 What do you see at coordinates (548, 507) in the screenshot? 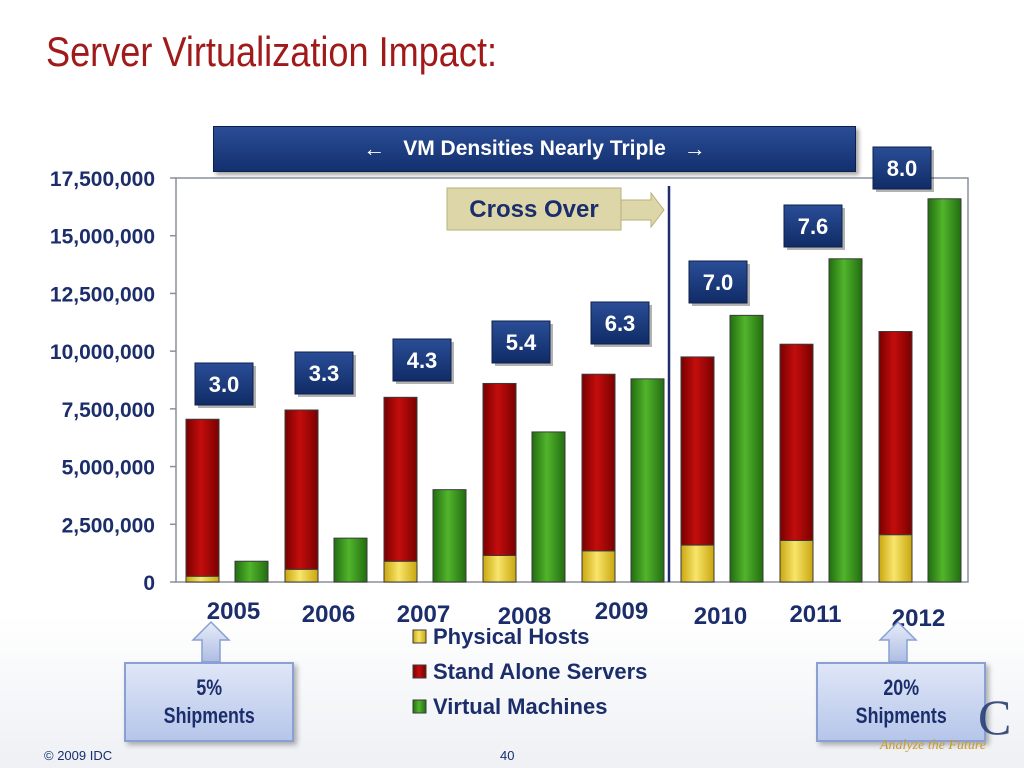
I see `bar-virtual-machines-2008` at bounding box center [548, 507].